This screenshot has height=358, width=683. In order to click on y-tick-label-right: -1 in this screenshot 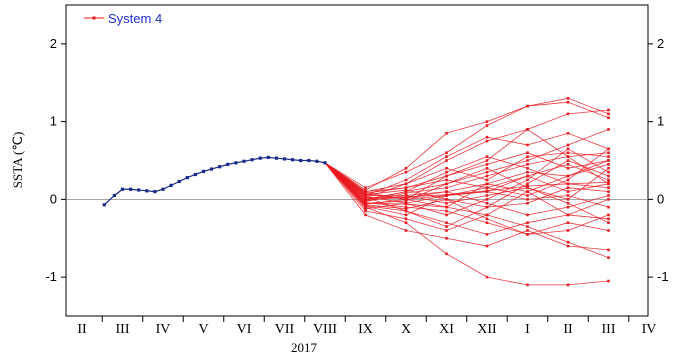, I will do `click(663, 276)`.